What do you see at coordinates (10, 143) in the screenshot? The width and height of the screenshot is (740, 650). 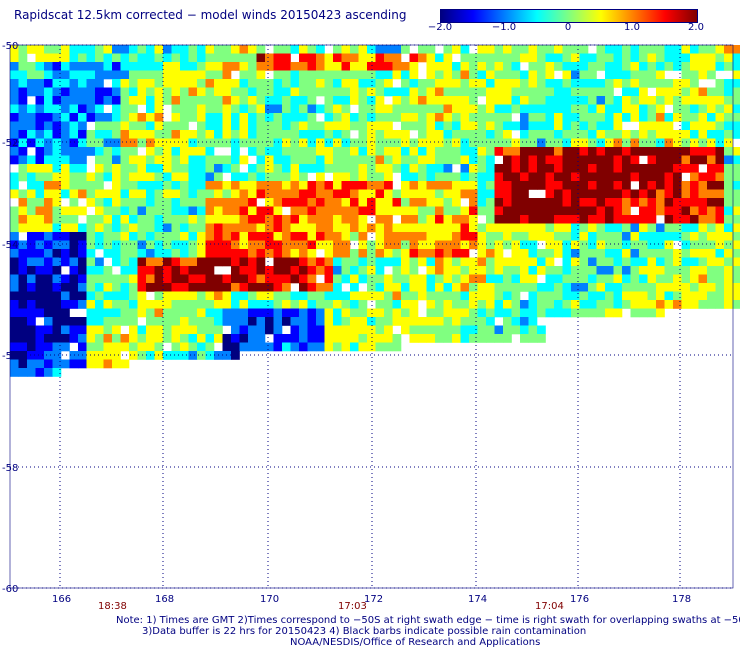 I see `lat-label: -52` at bounding box center [10, 143].